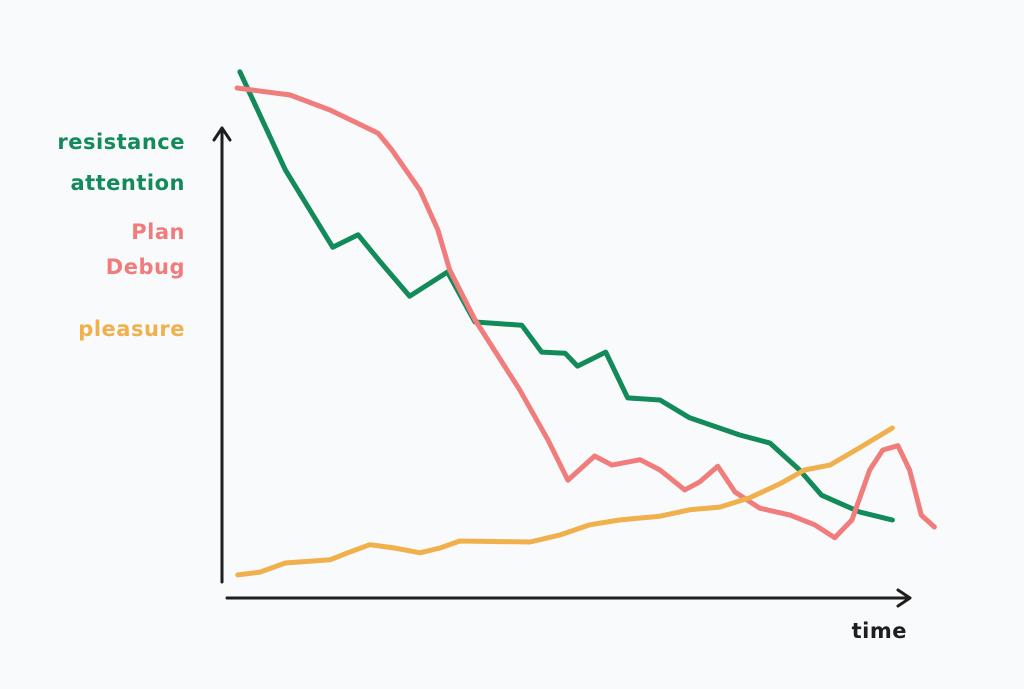  What do you see at coordinates (568, 598) in the screenshot?
I see `x-axis` at bounding box center [568, 598].